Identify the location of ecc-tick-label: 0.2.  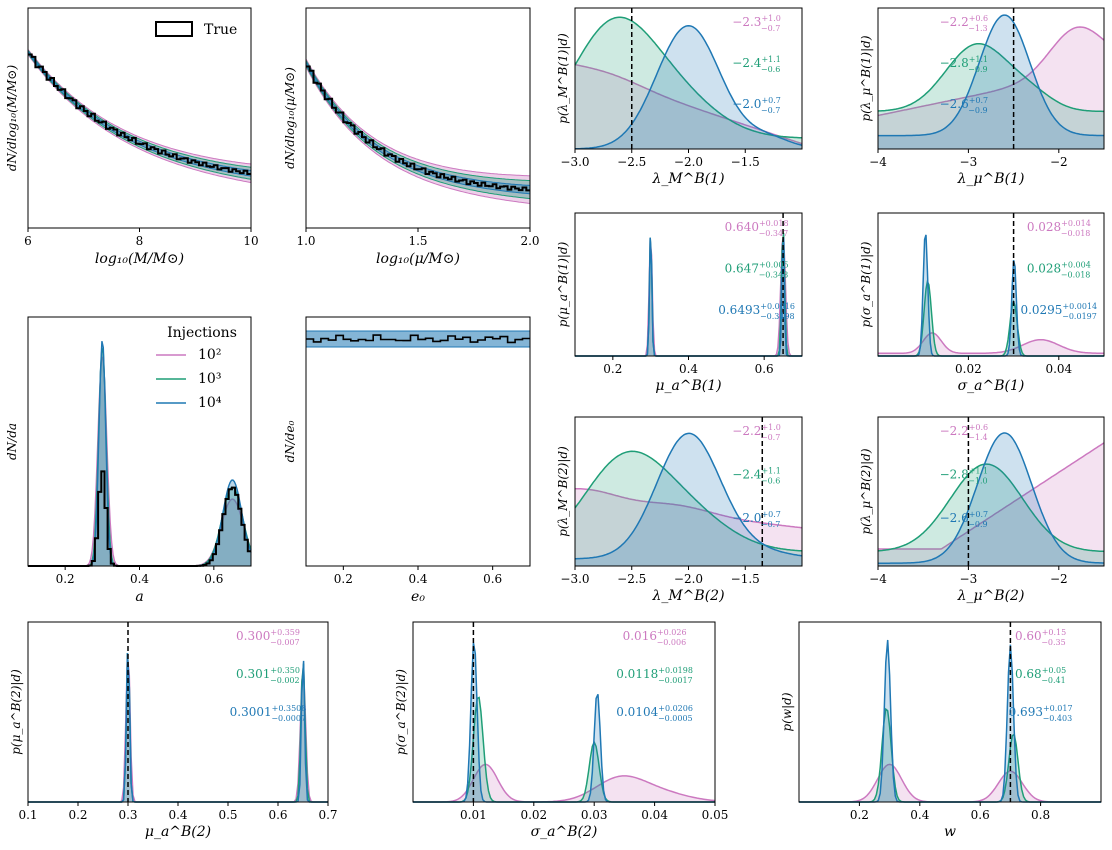
(343, 579).